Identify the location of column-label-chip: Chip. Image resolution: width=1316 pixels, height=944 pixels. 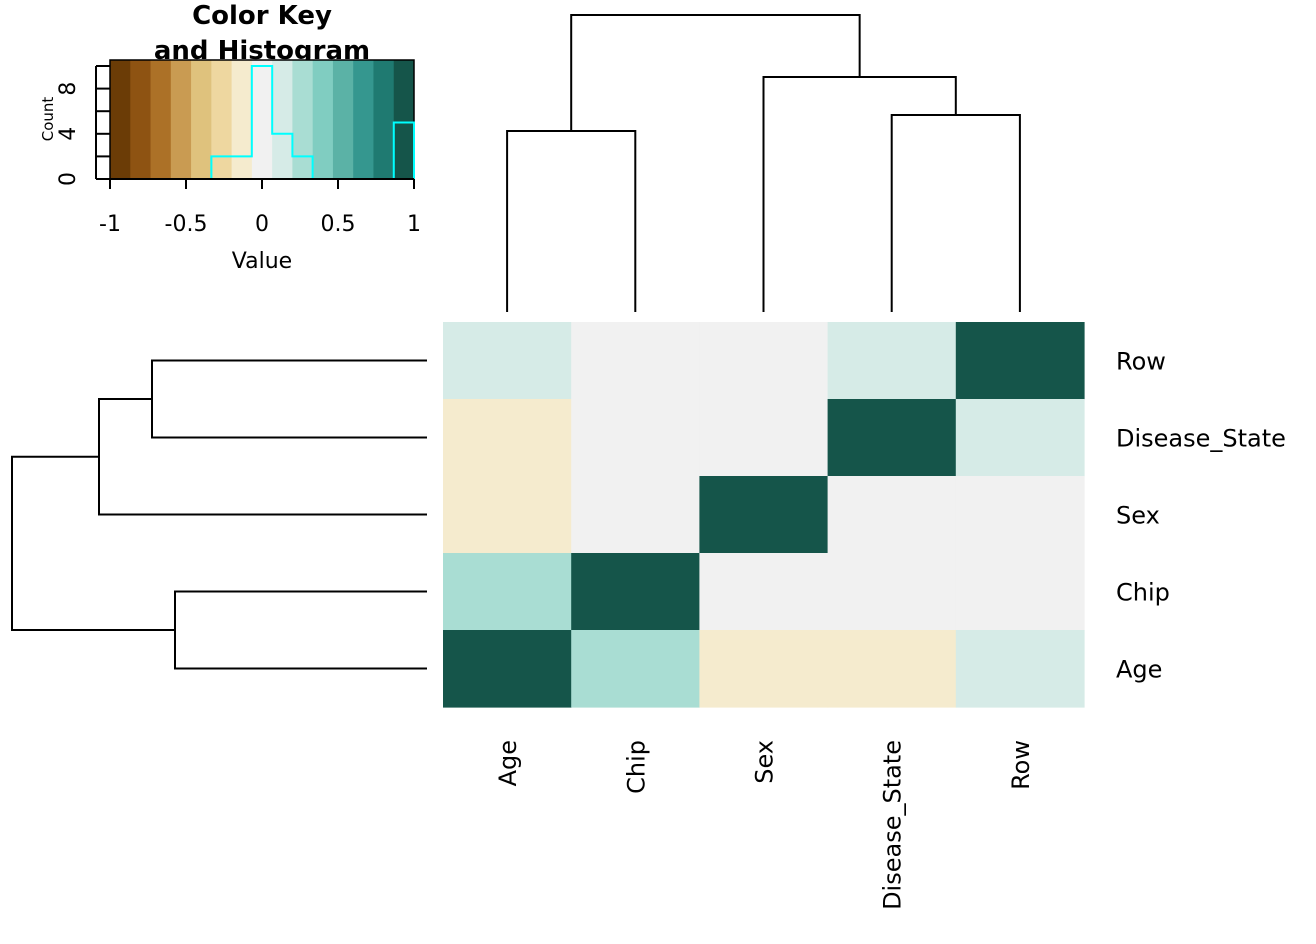
(636, 767).